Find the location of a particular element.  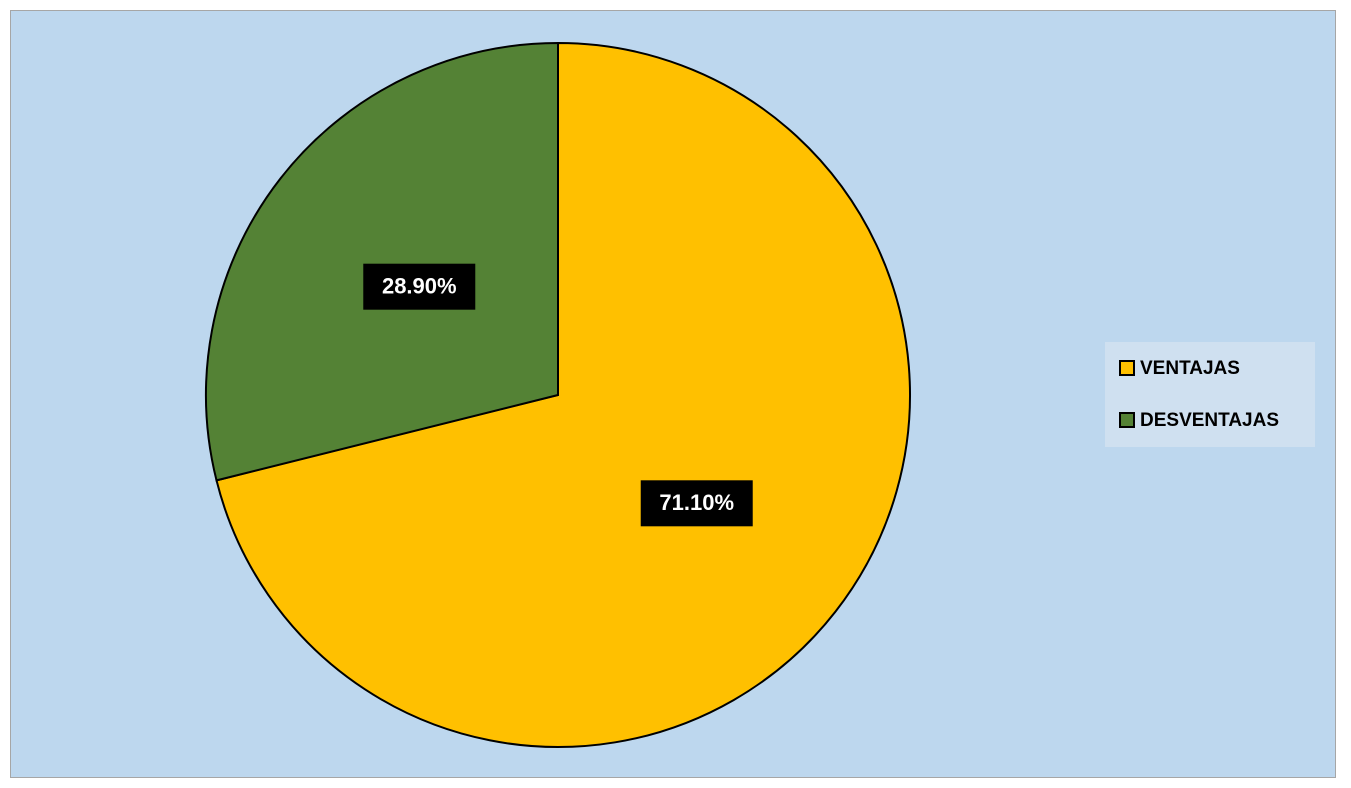

data-label: 28.90% is located at coordinates (419, 286).